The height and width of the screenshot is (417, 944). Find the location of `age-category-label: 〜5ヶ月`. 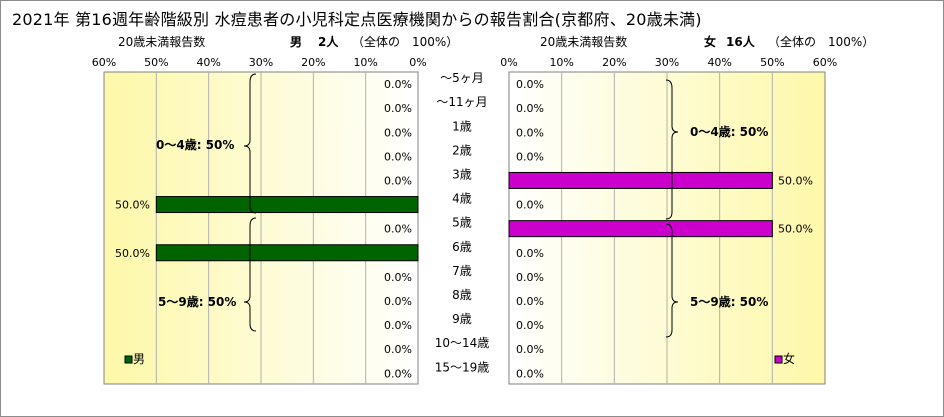

age-category-label: 〜5ヶ月 is located at coordinates (462, 78).